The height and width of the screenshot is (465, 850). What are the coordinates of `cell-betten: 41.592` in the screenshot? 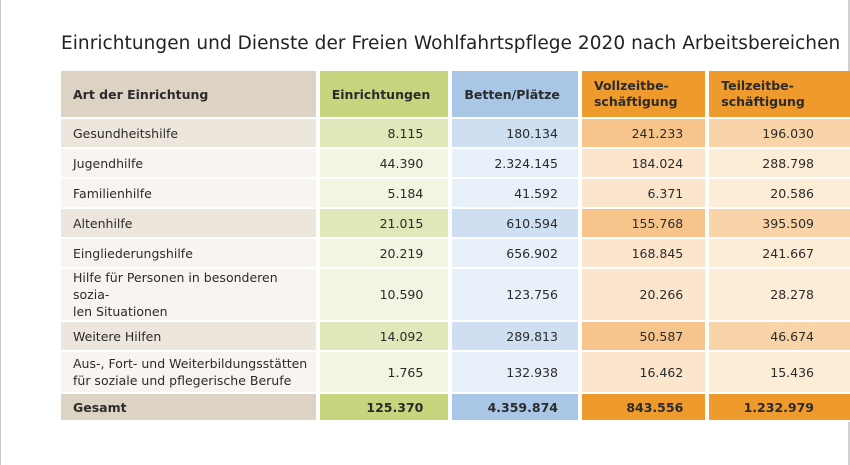 It's located at (513, 194).